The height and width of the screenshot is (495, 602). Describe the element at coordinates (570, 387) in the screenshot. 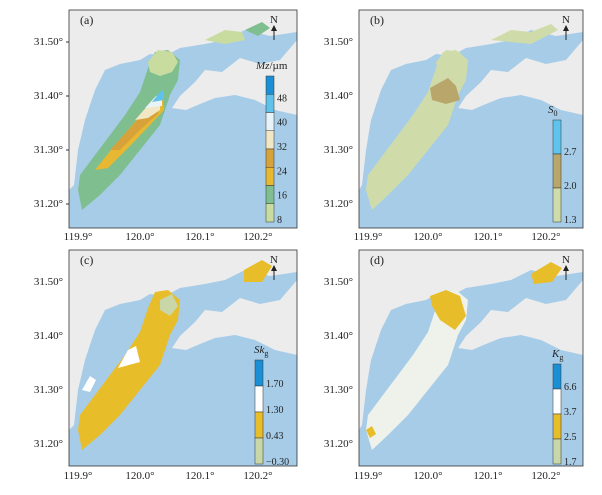

I see `legend-value: 6.6` at that location.